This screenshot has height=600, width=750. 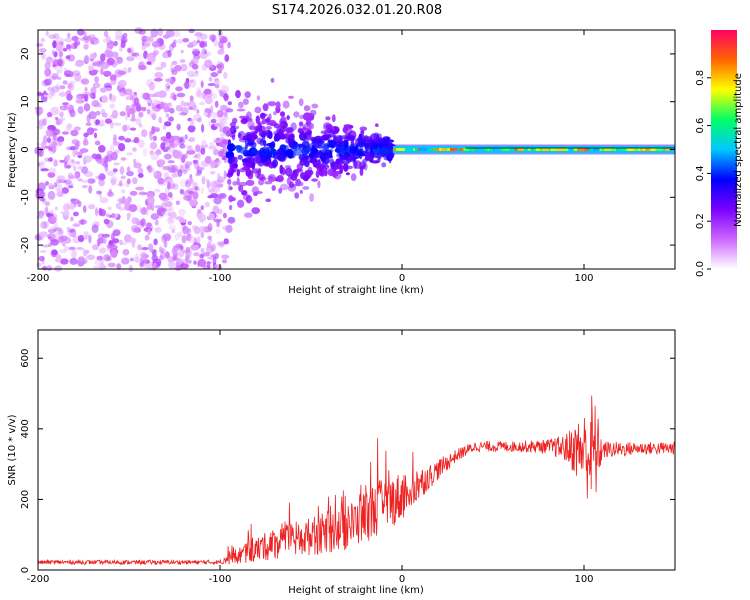 I want to click on colorbar-axes: 0.0 0.2 0.4 0.6 0.8, so click(x=703, y=173).